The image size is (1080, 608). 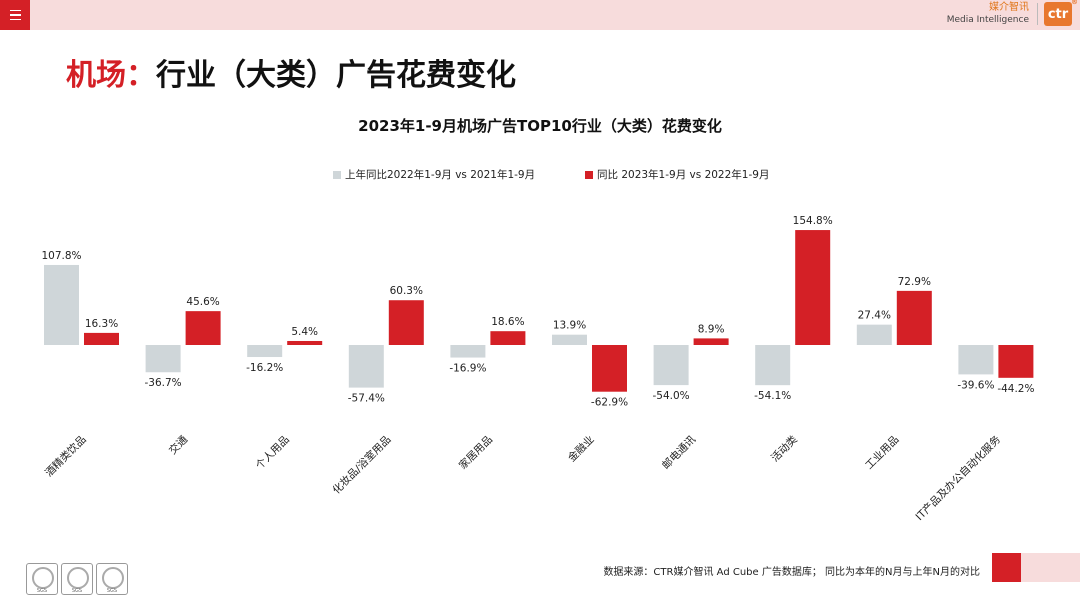 What do you see at coordinates (540, 15) in the screenshot?
I see `top-bar` at bounding box center [540, 15].